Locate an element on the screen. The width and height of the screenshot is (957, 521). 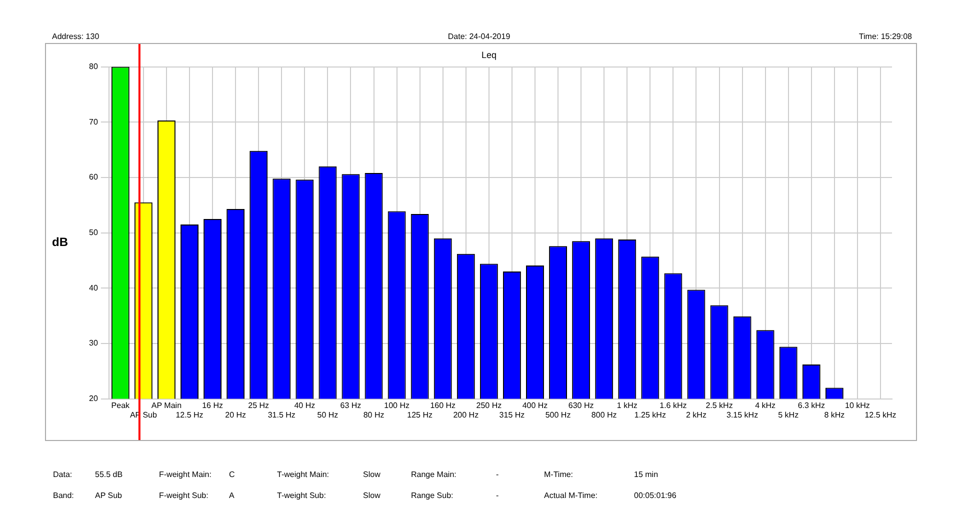
x-tick-label: 8 kHz is located at coordinates (834, 415).